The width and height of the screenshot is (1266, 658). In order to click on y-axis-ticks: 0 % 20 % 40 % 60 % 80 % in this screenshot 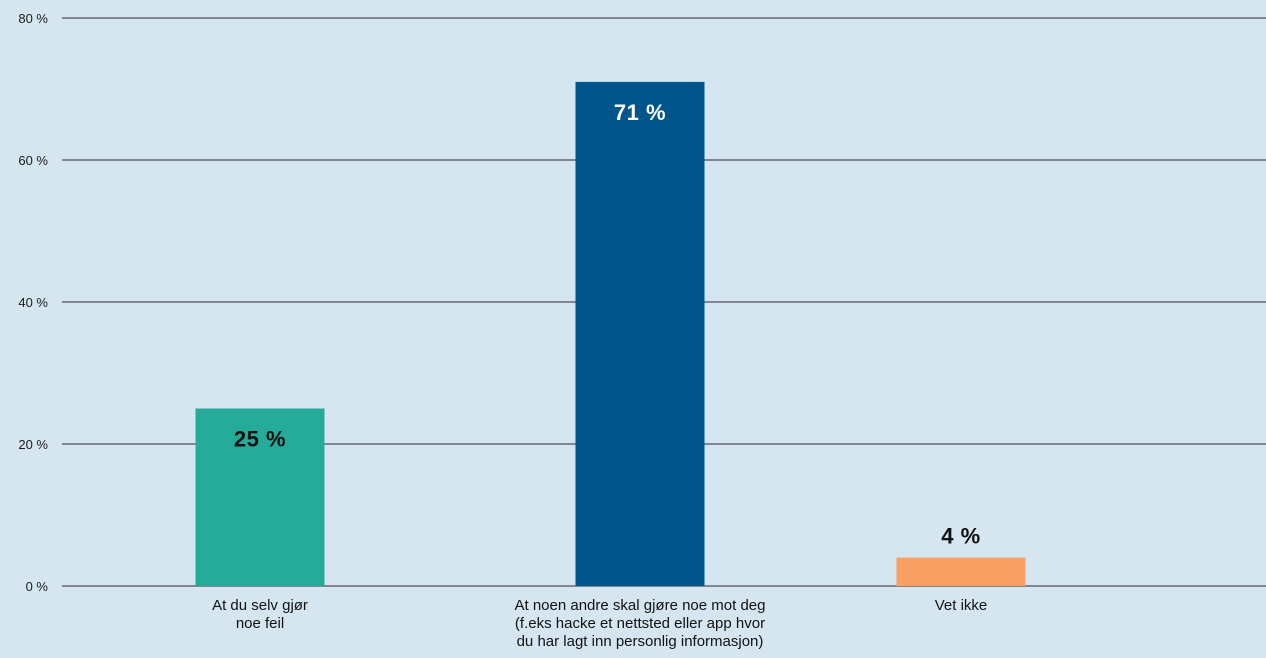, I will do `click(33, 302)`.